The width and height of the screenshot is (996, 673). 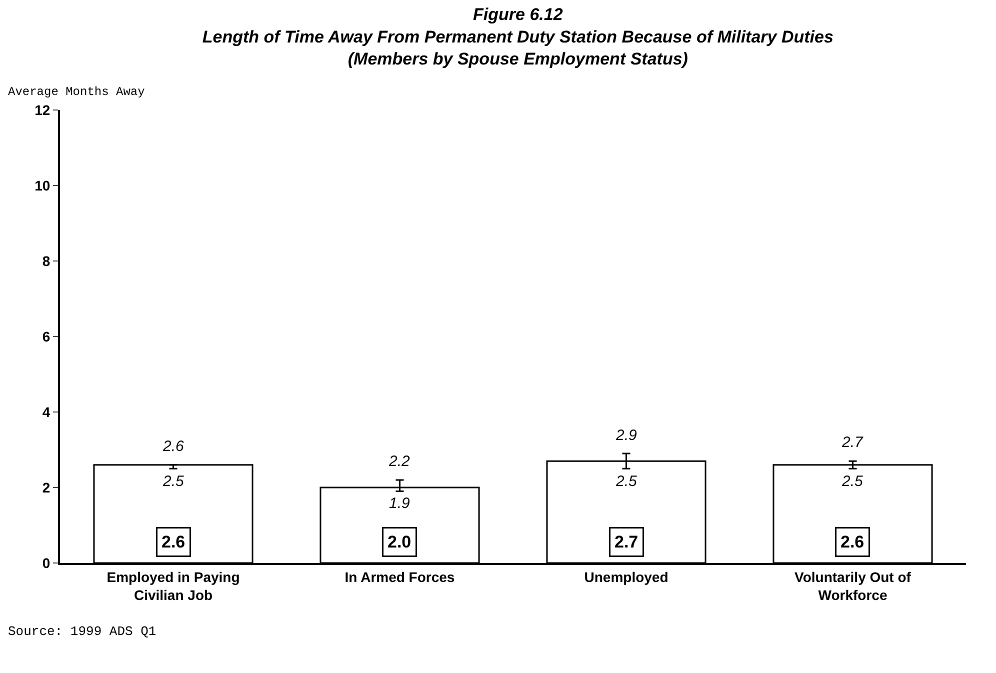 What do you see at coordinates (399, 461) in the screenshot?
I see `annotation: 2.2` at bounding box center [399, 461].